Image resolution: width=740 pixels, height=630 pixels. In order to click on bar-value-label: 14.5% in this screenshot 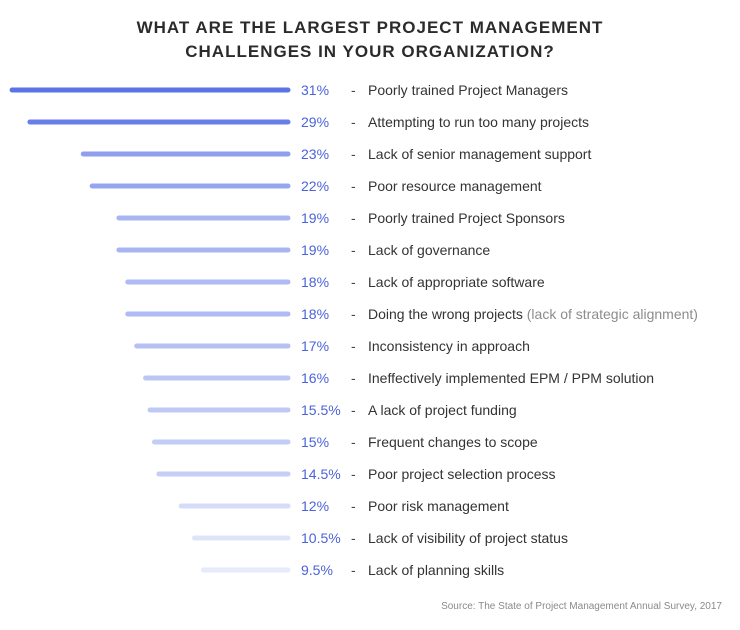, I will do `click(321, 474)`.